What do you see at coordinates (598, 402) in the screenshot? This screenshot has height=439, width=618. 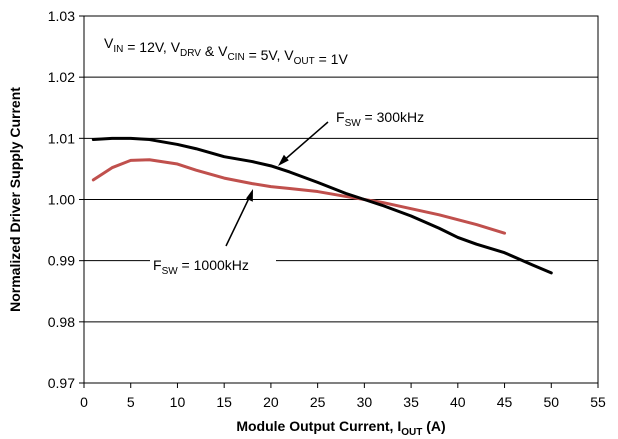 I see `x-tick-label: 55` at bounding box center [598, 402].